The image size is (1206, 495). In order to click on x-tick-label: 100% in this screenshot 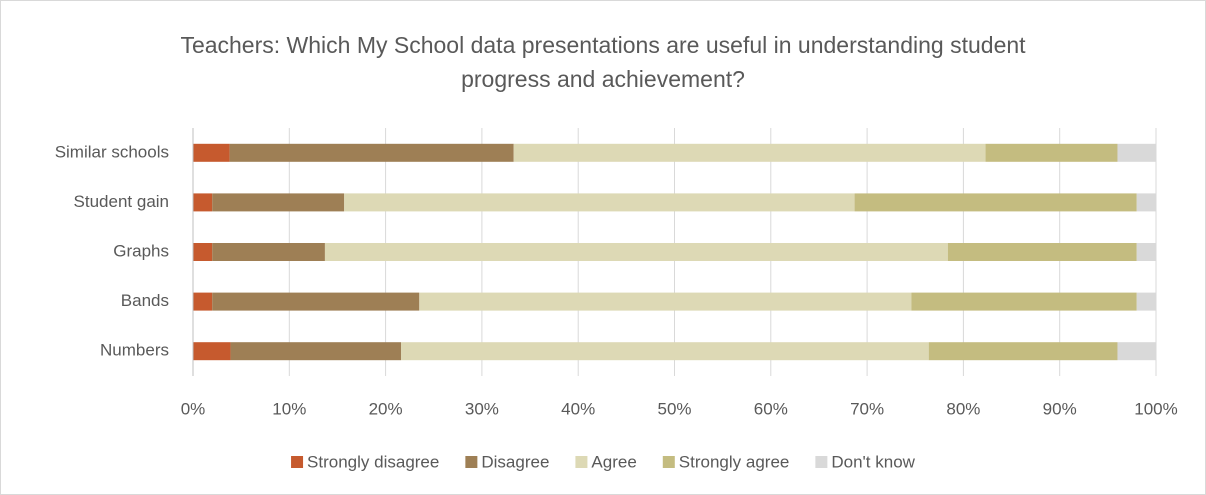, I will do `click(1155, 408)`.